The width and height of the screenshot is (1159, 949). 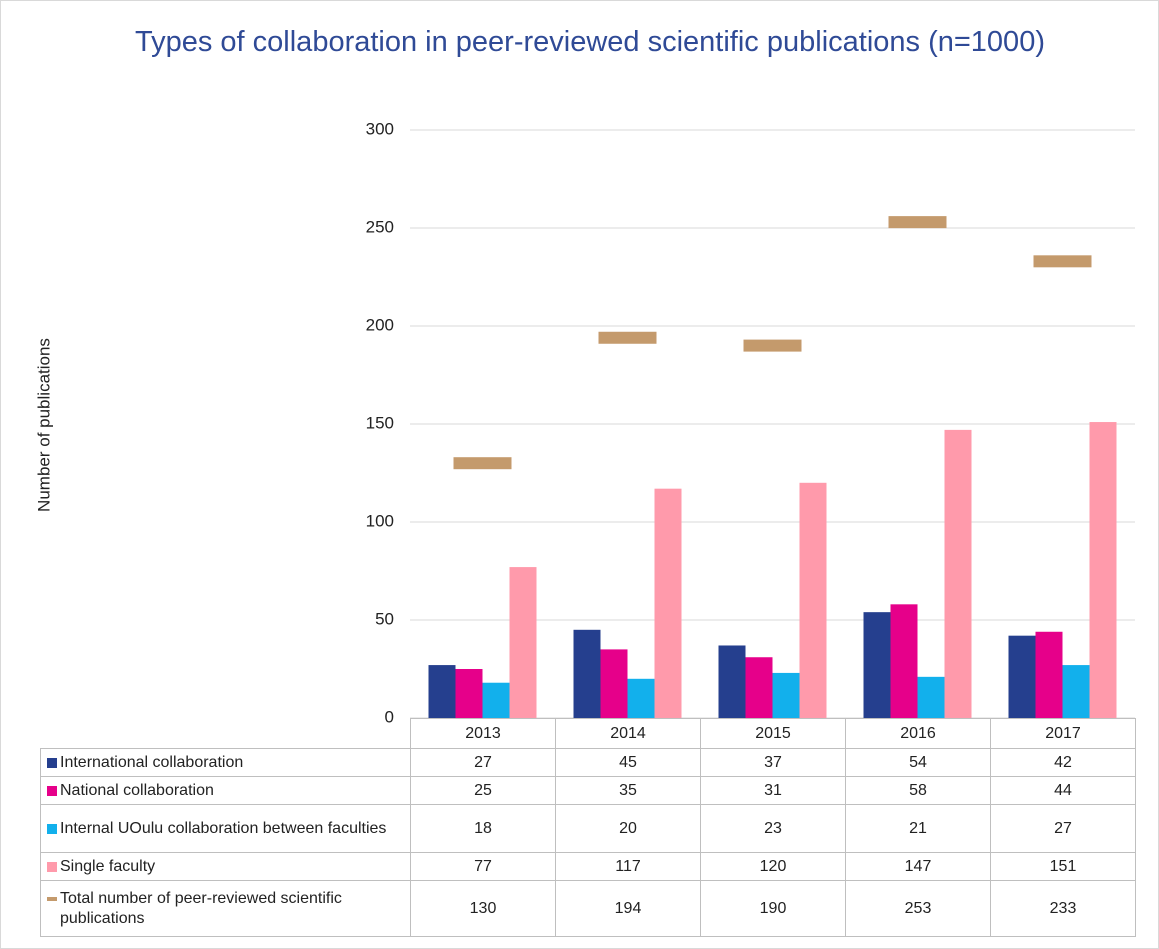 I want to click on x-tick-label: 2017, so click(x=1063, y=733).